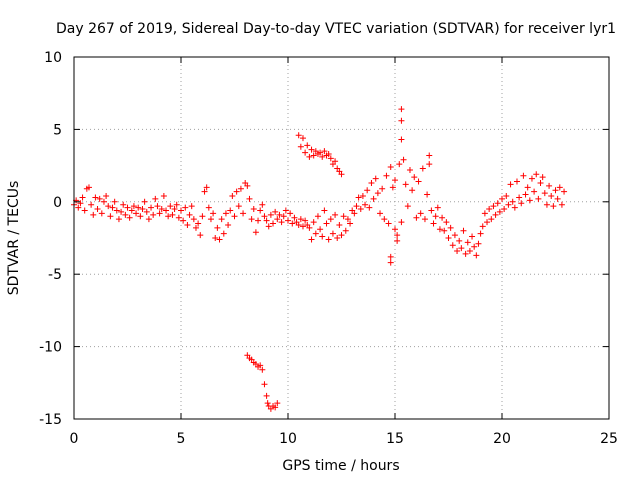 Image resolution: width=640 pixels, height=480 pixels. I want to click on y-tick-label: -5, so click(55, 275).